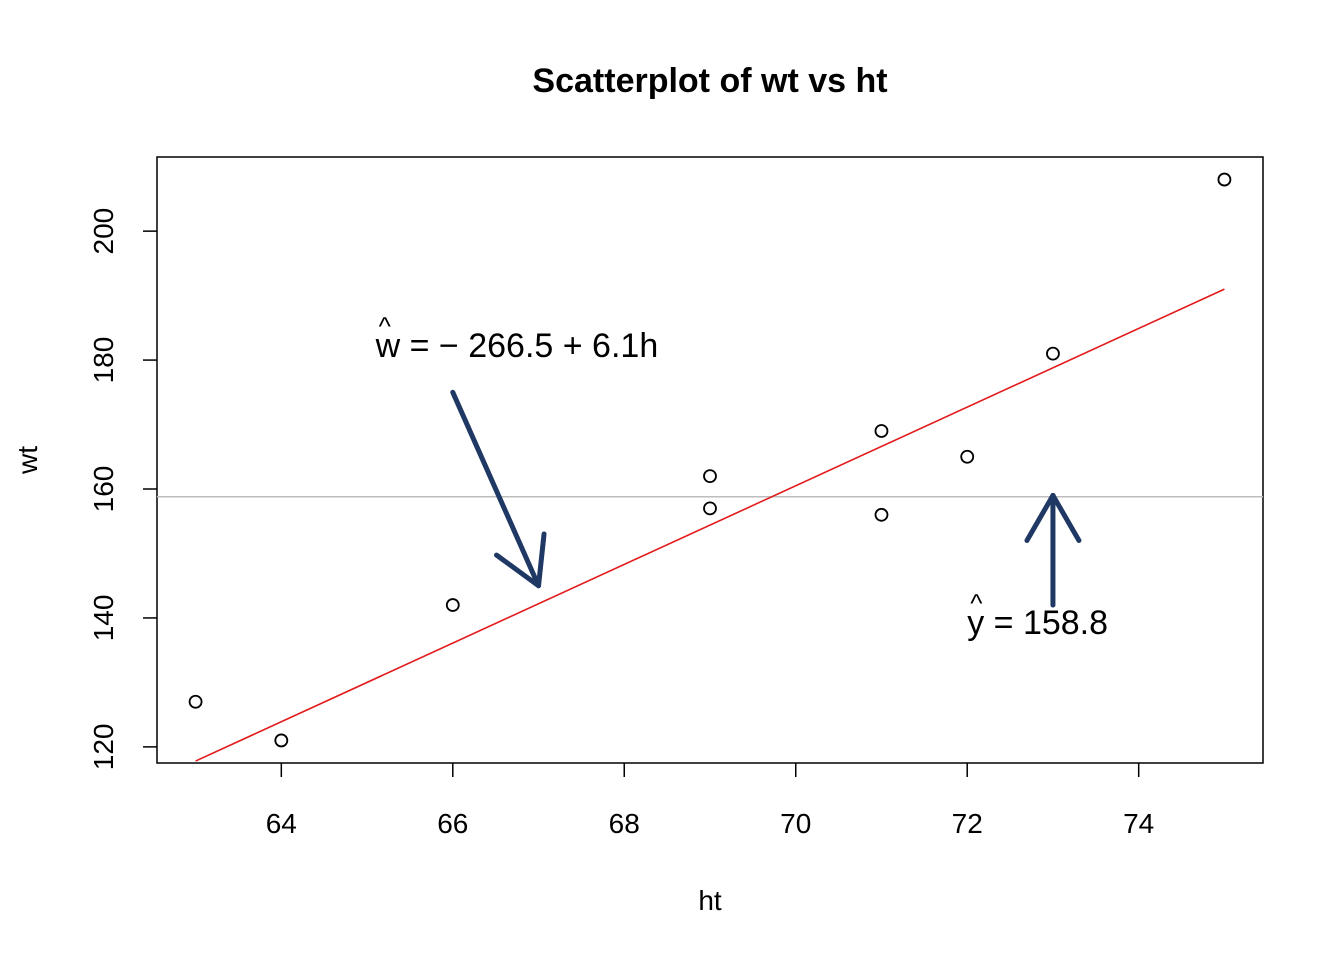 This screenshot has width=1344, height=960. Describe the element at coordinates (103, 360) in the screenshot. I see `y-tick-label: 180` at that location.